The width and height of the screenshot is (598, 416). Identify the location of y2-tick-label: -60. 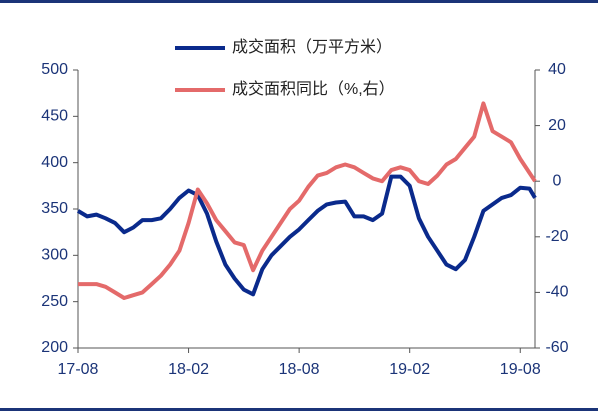
(556, 347).